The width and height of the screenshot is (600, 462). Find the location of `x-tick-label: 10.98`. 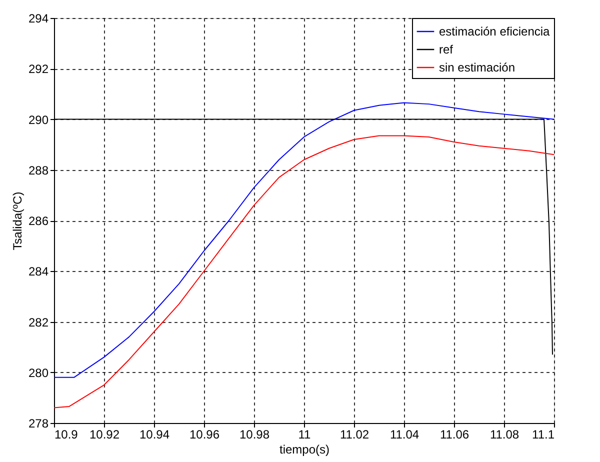

x-tick-label: 10.98 is located at coordinates (254, 435).